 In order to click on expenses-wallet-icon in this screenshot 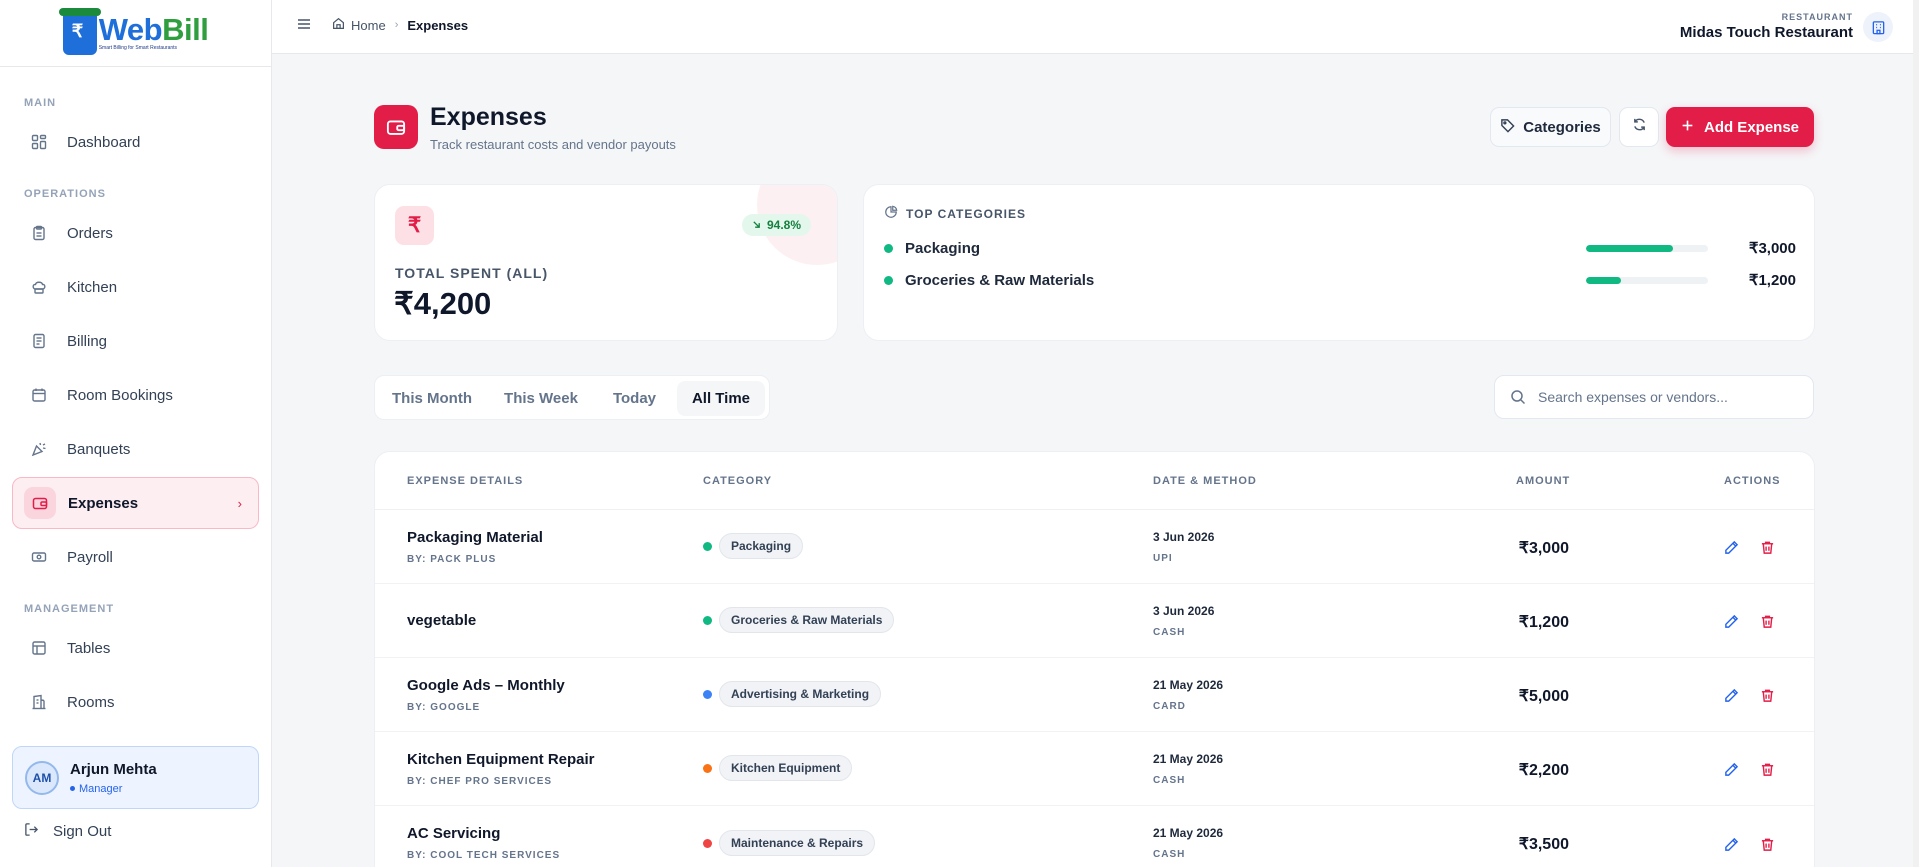, I will do `click(396, 127)`.